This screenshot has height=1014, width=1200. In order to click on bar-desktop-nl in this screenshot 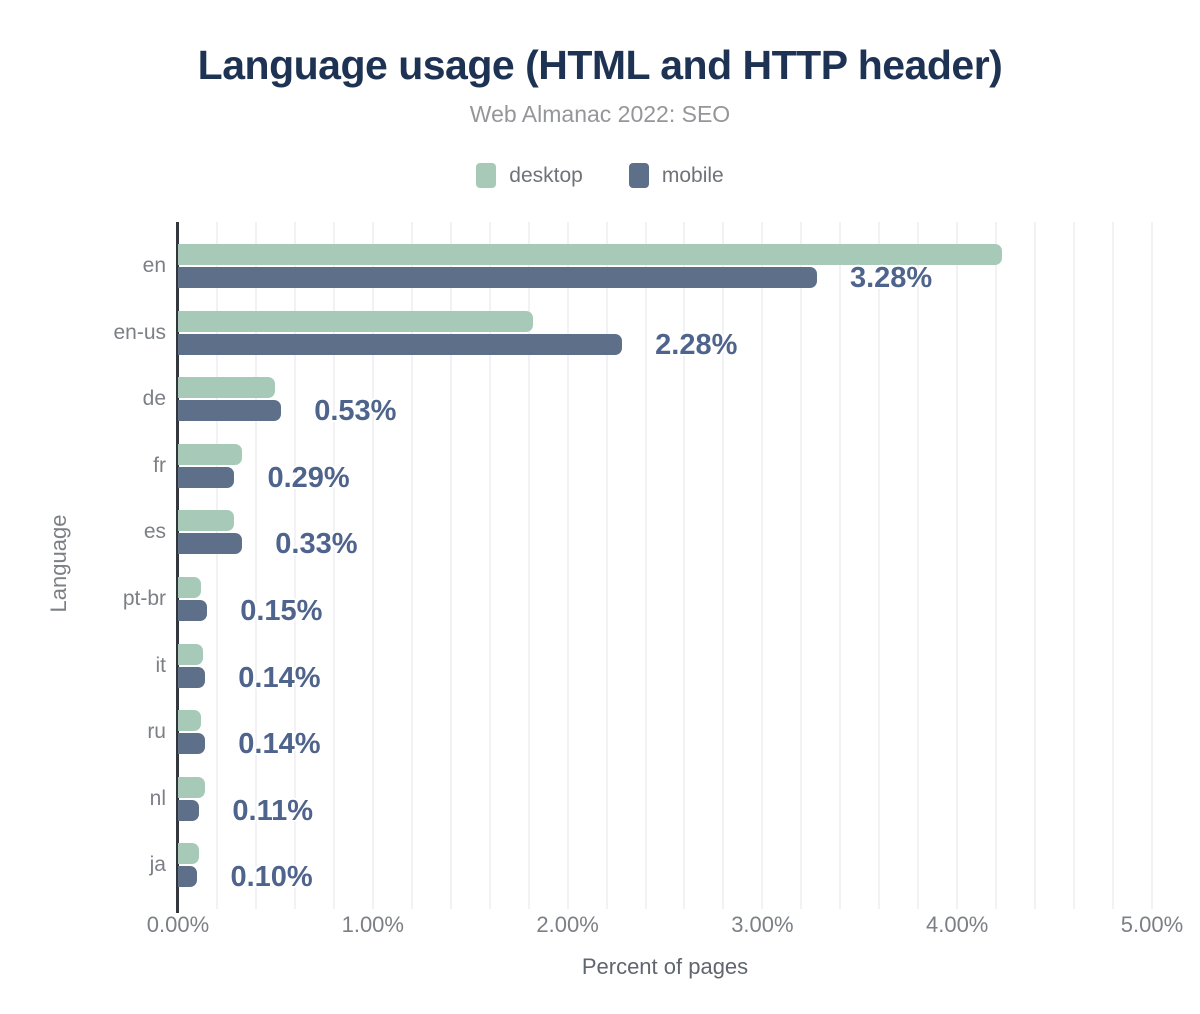, I will do `click(192, 787)`.